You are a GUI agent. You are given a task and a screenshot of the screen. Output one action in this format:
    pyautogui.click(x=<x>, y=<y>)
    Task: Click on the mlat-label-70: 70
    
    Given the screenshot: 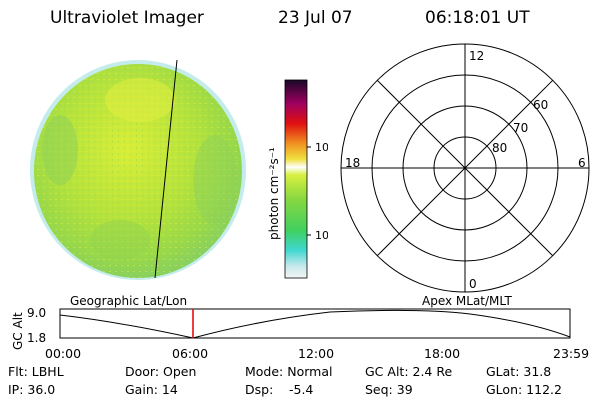 What is the action you would take?
    pyautogui.click(x=520, y=128)
    